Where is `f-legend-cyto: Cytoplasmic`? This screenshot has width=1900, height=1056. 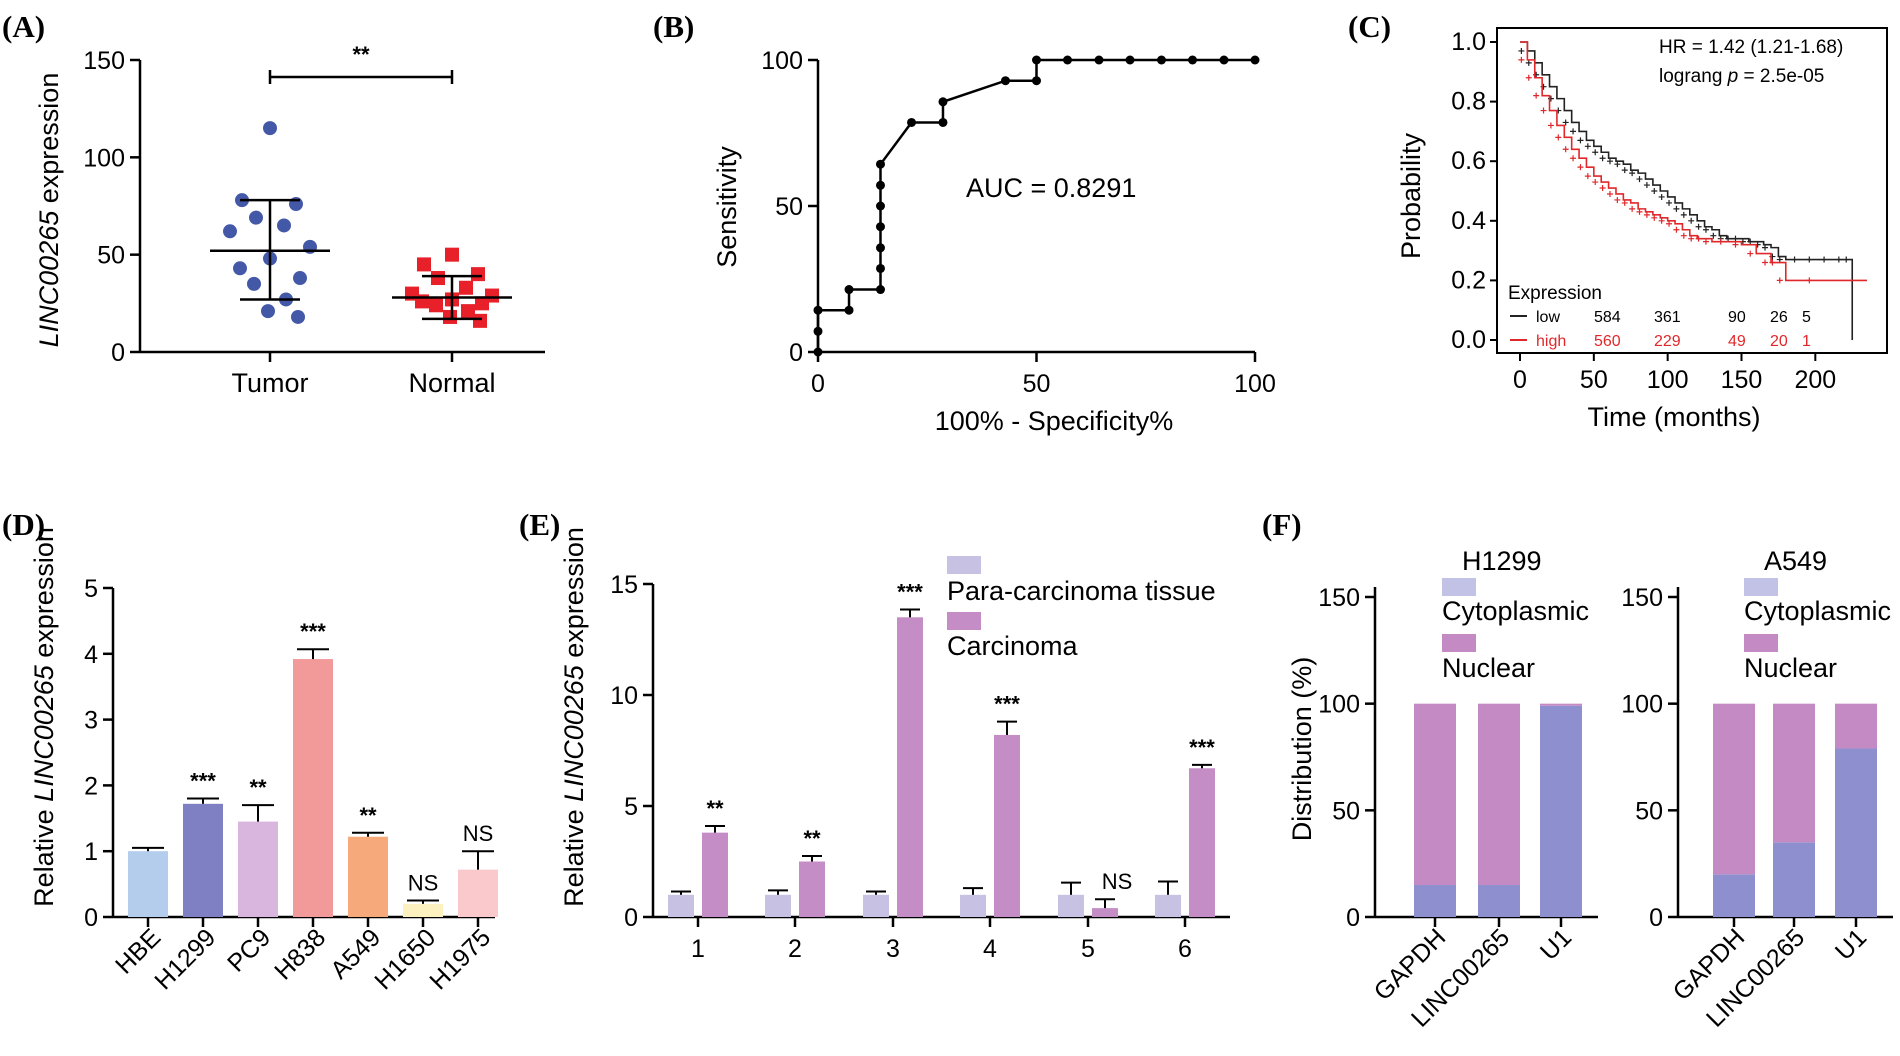
f-legend-cyto: Cytoplasmic is located at coordinates (1515, 611).